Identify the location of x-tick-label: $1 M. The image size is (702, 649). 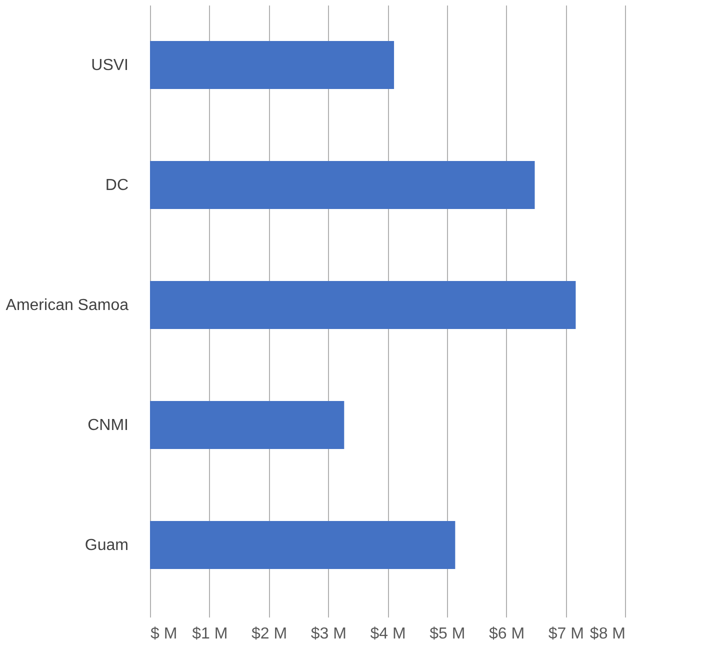
(210, 634).